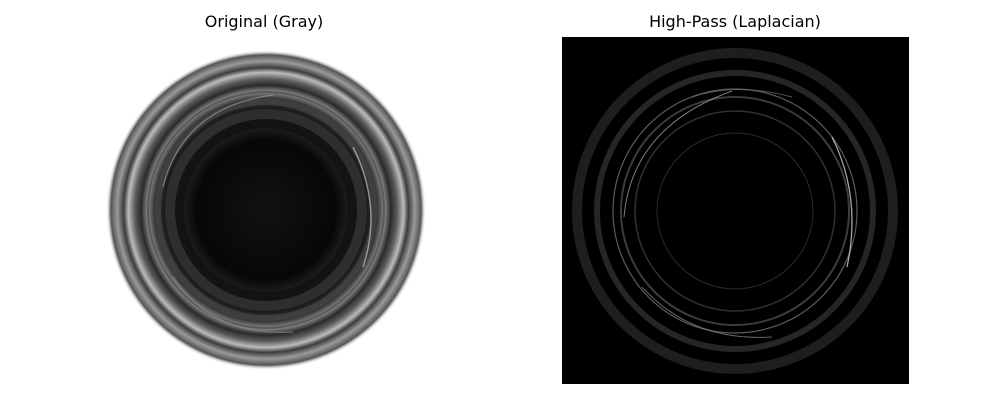  I want to click on wall-edge, so click(735, 211).